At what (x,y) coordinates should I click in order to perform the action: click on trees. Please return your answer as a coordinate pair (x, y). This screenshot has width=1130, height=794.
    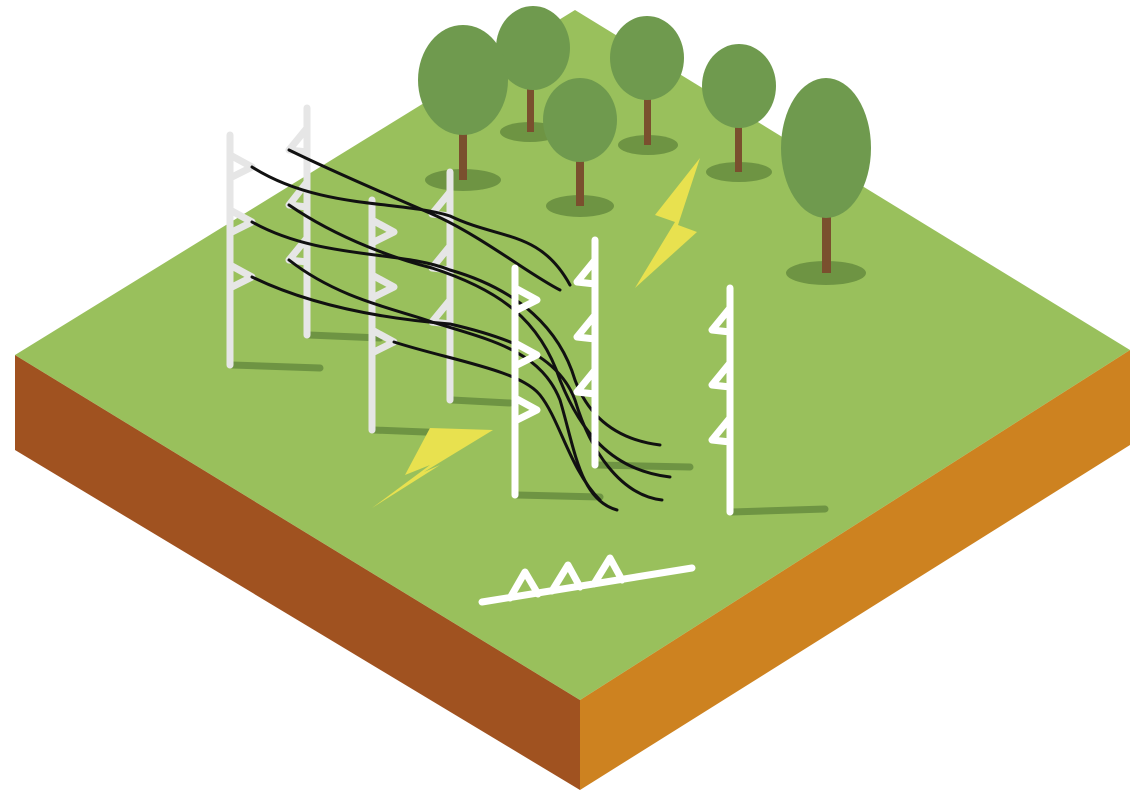
    Looking at the image, I should click on (644, 145).